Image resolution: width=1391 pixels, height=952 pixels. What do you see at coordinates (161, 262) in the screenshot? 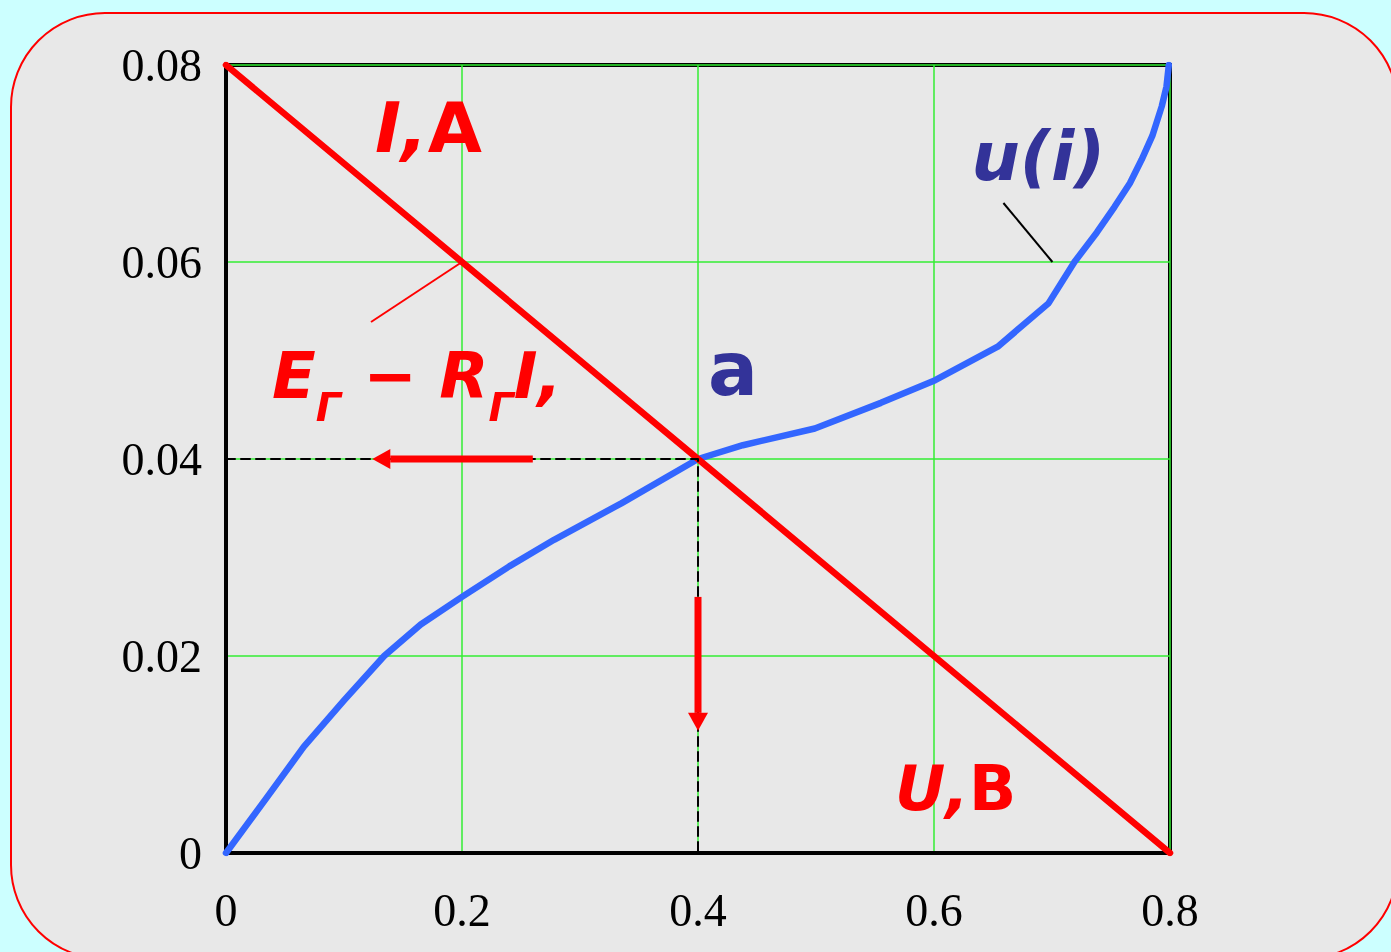
I see `y-tick-label: 0.06` at bounding box center [161, 262].